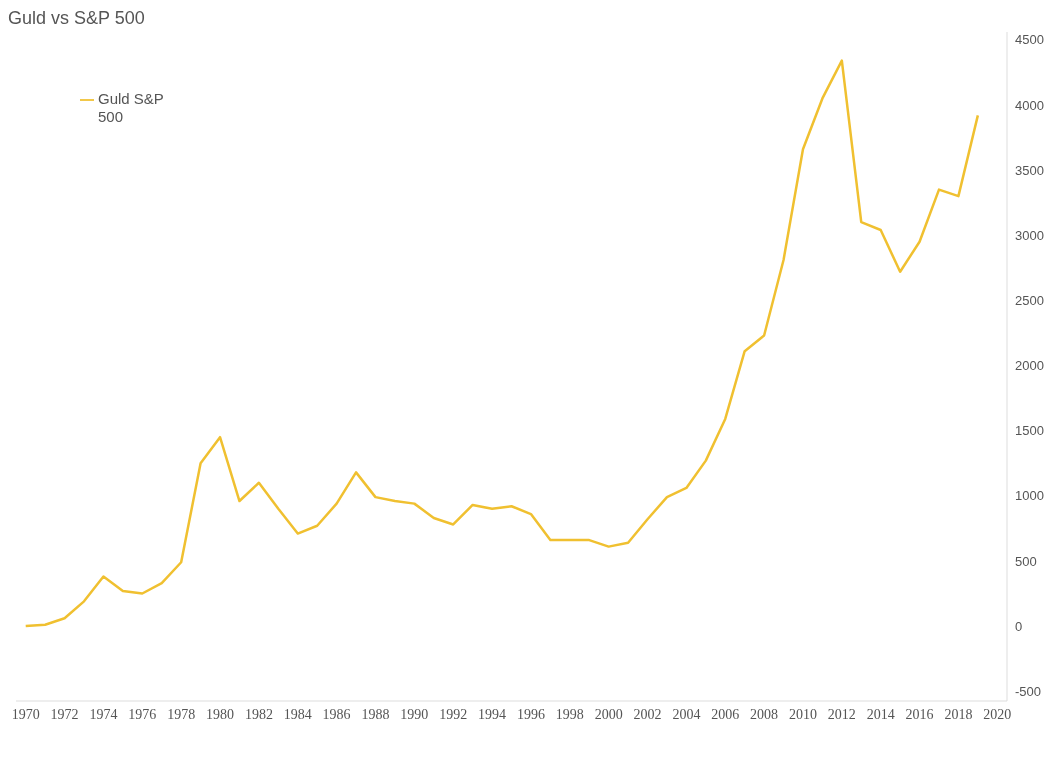 The width and height of the screenshot is (1057, 771). I want to click on x-tick-label: 1998, so click(569, 714).